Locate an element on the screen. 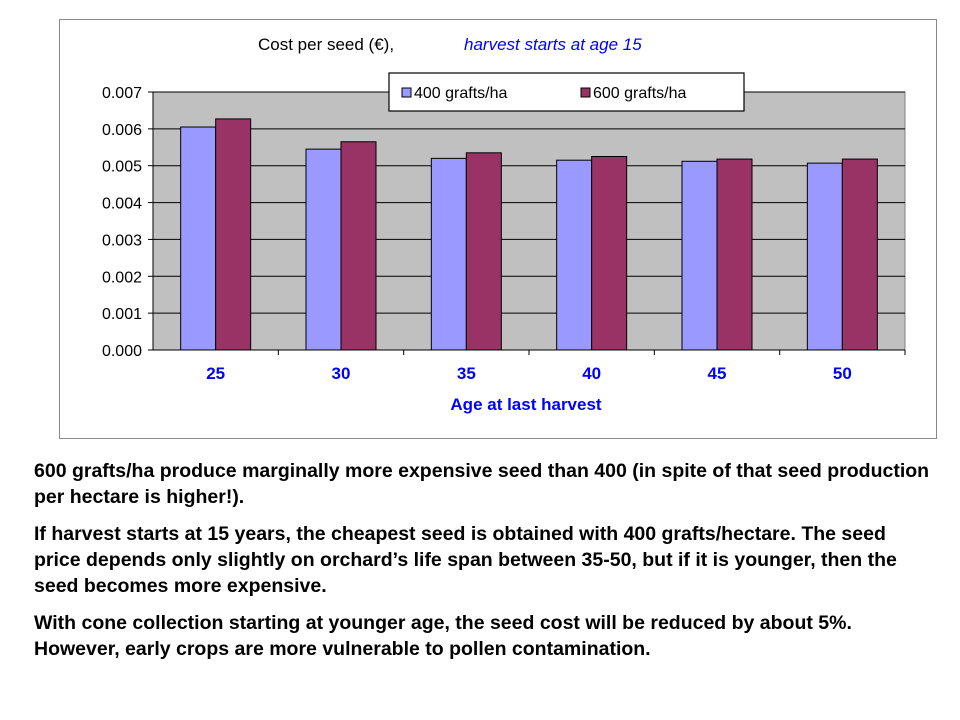  y-tick-label: 0.005 is located at coordinates (122, 167).